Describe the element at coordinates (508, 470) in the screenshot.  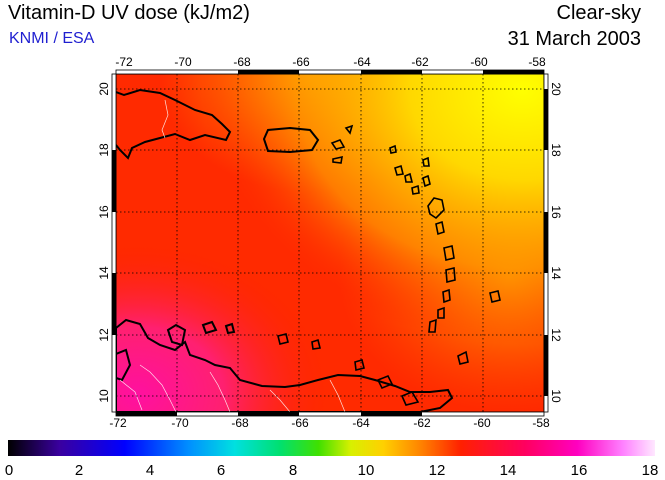
I see `colorbar-tick: 14` at that location.